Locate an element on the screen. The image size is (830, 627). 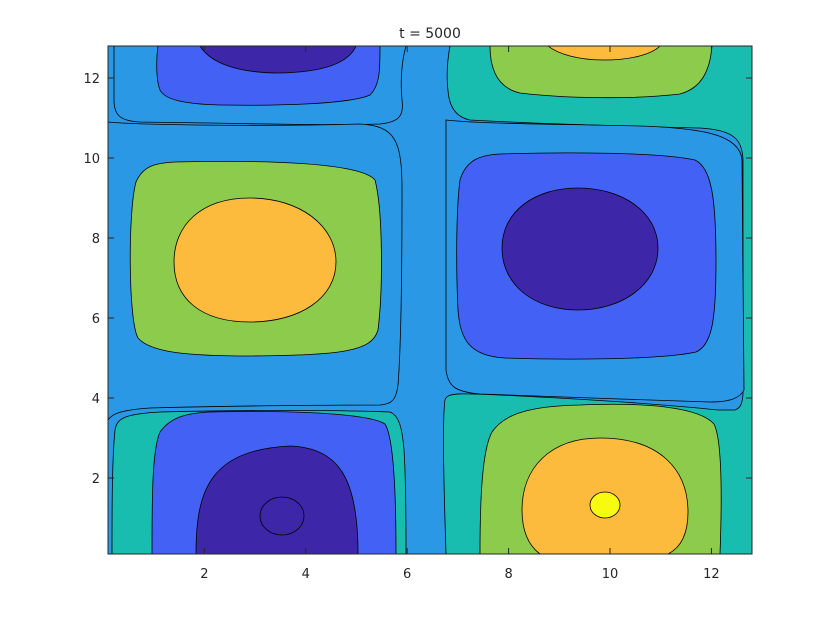
y-tick-label: 4 is located at coordinates (96, 399).